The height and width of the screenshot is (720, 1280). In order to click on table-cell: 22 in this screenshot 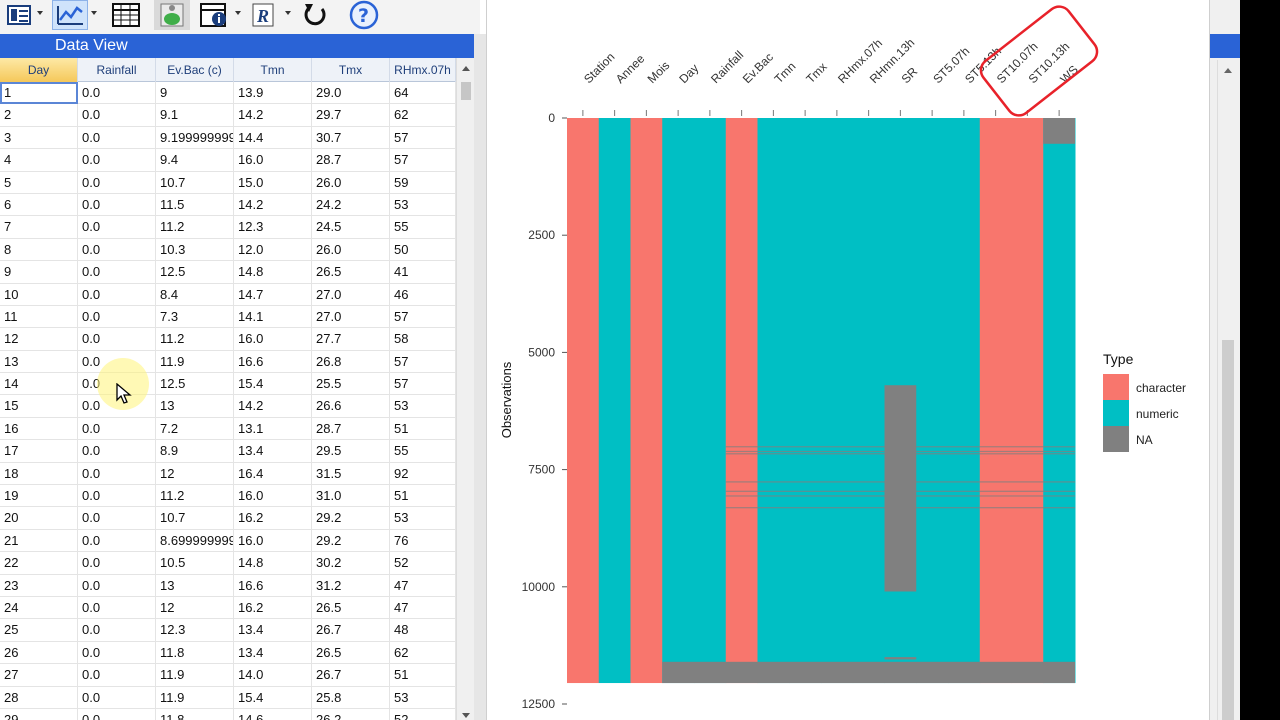, I will do `click(39, 563)`.